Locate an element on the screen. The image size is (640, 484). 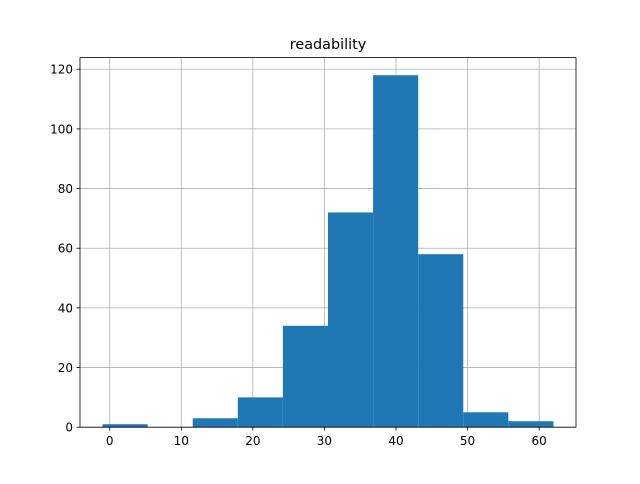
y-tick-label: 80 is located at coordinates (65, 189).